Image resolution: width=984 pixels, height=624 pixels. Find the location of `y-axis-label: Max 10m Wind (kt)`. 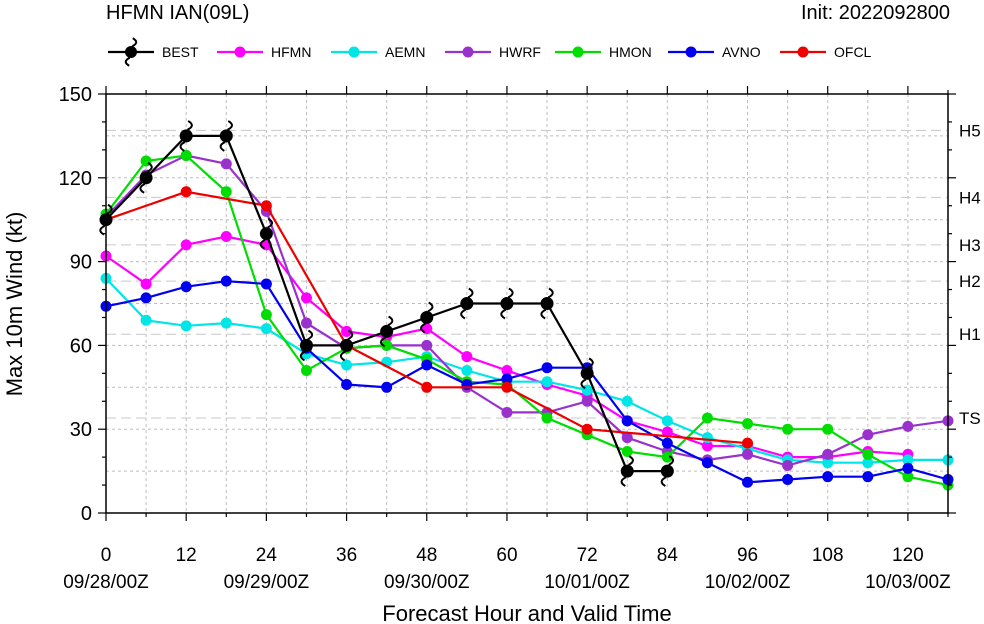

y-axis-label: Max 10m Wind (kt) is located at coordinates (14, 304).